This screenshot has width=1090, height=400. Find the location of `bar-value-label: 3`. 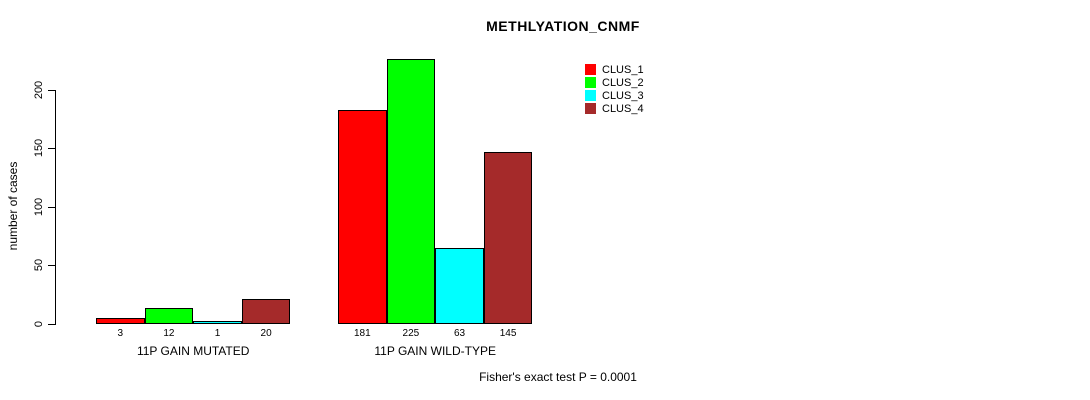

bar-value-label: 3 is located at coordinates (120, 333).